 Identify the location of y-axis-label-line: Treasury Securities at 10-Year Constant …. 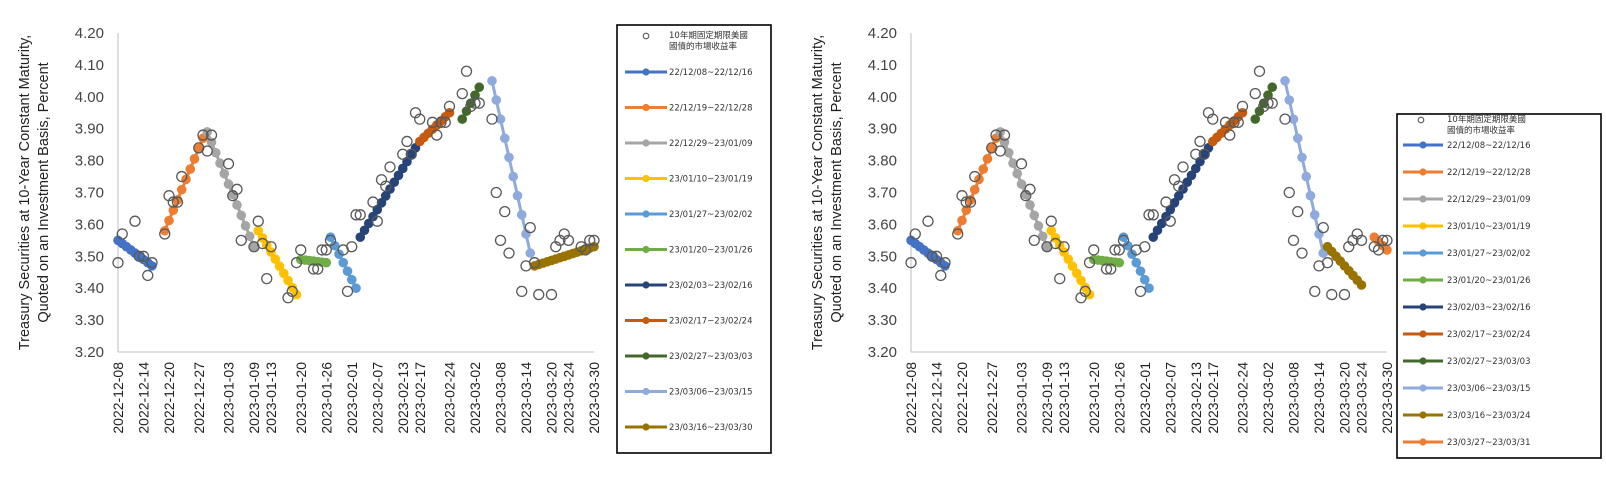
(818, 192).